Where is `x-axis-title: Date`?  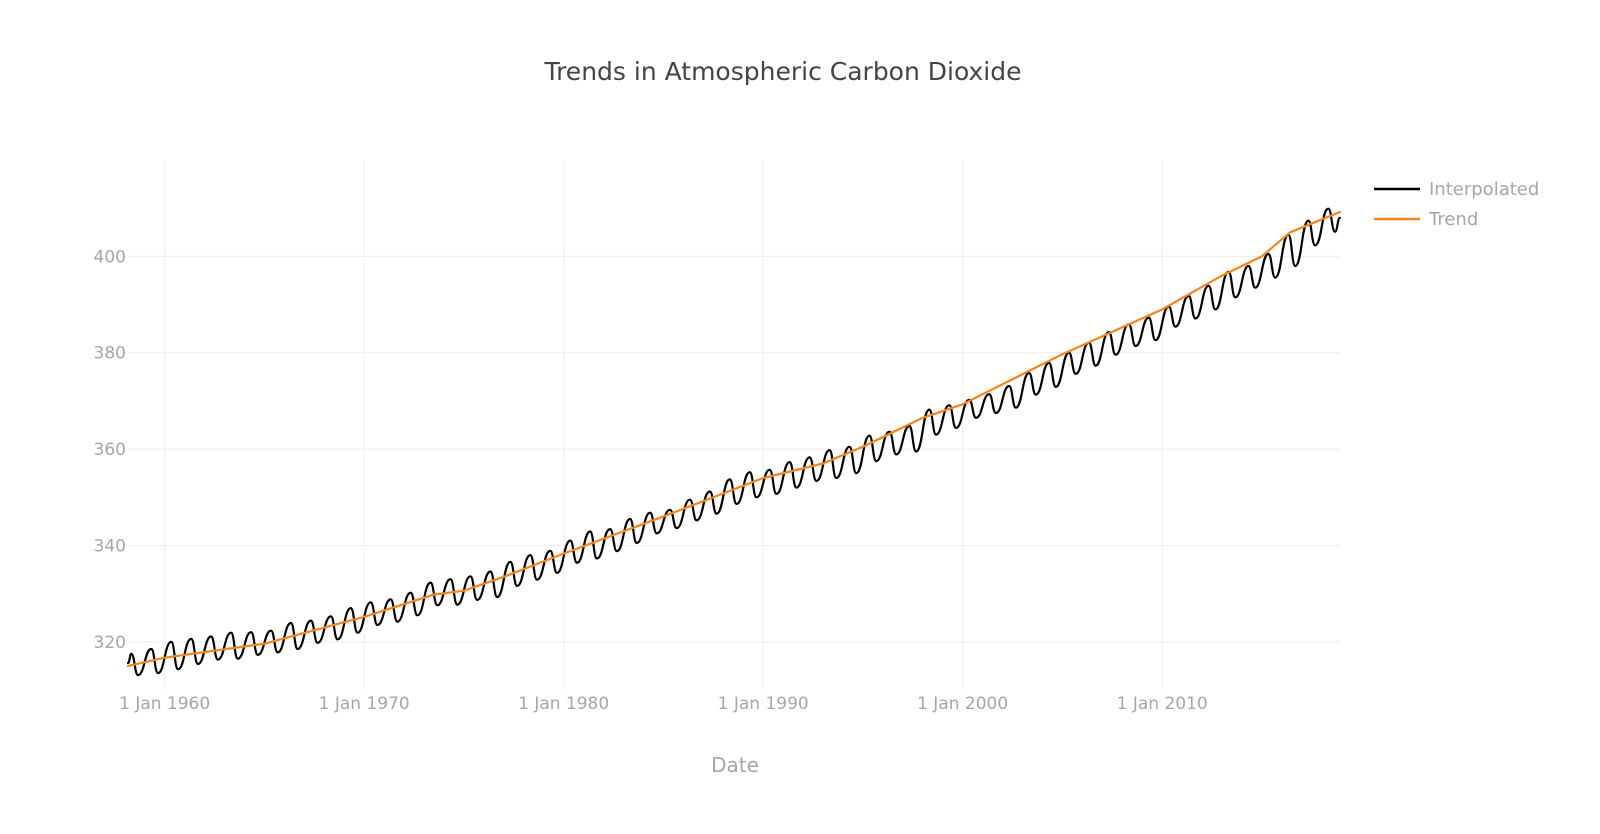
x-axis-title: Date is located at coordinates (735, 765).